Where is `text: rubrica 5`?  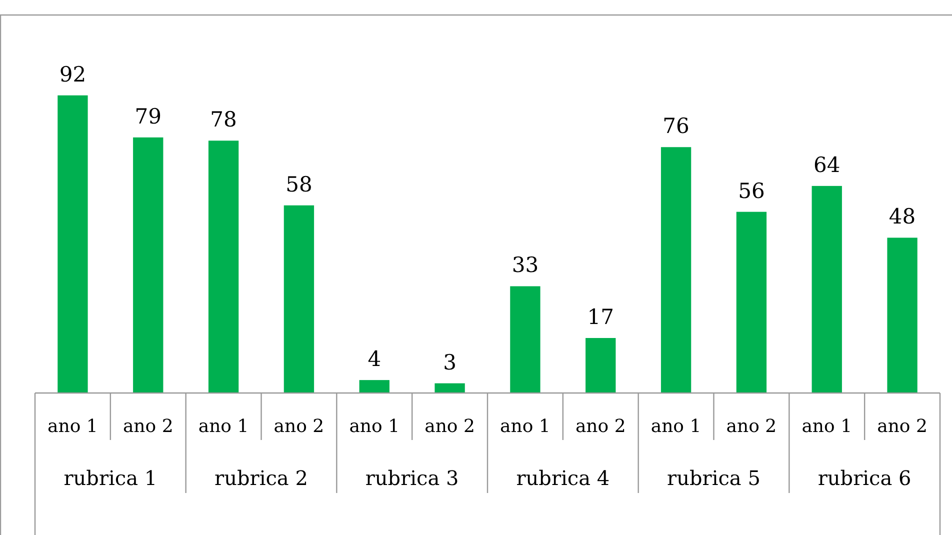
text: rubrica 5 is located at coordinates (713, 478).